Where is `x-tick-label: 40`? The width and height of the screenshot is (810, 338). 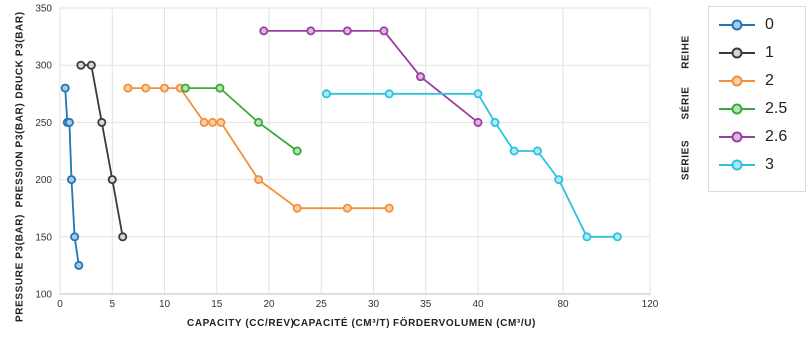 x-tick-label: 40 is located at coordinates (478, 304).